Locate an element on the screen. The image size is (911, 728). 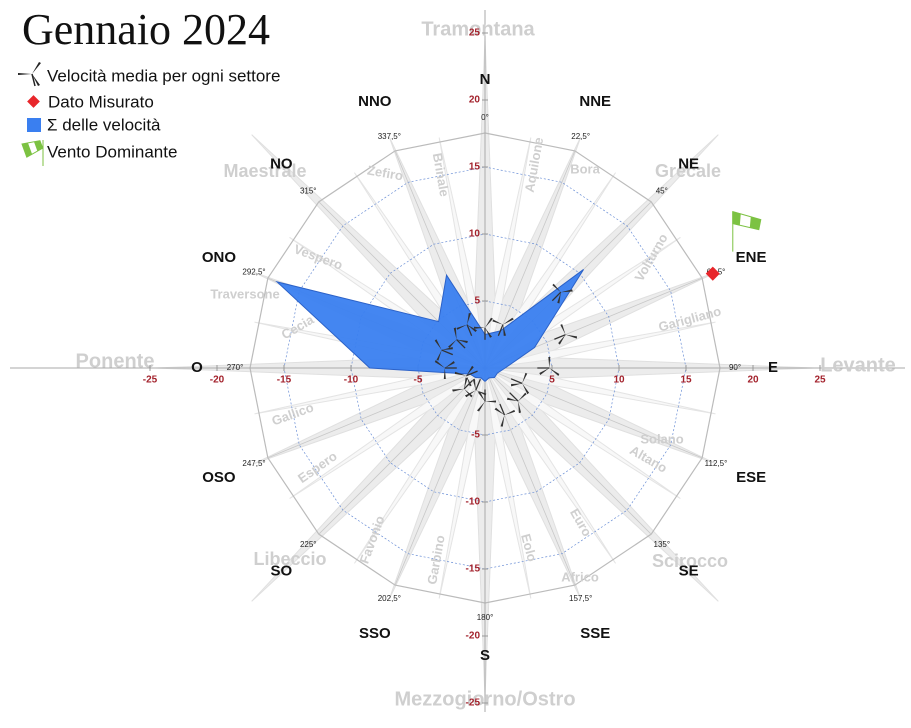
direction-label: E is located at coordinates (773, 367).